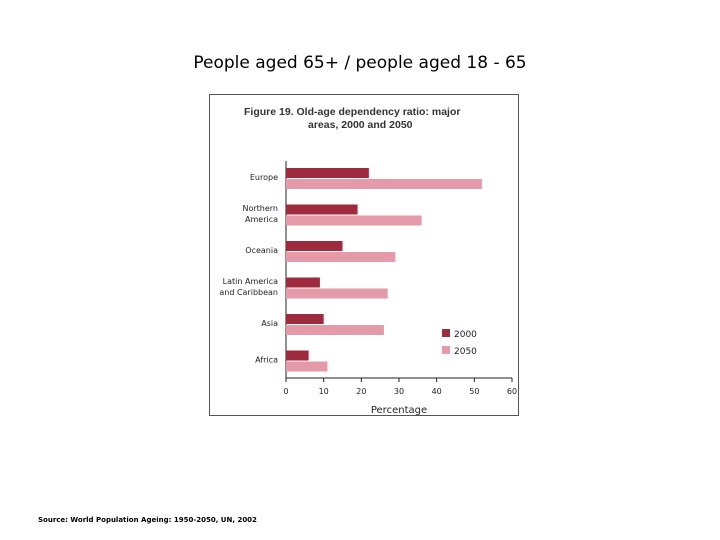  I want to click on chart-title-line2: areas, 2000 and 2050, so click(360, 125).